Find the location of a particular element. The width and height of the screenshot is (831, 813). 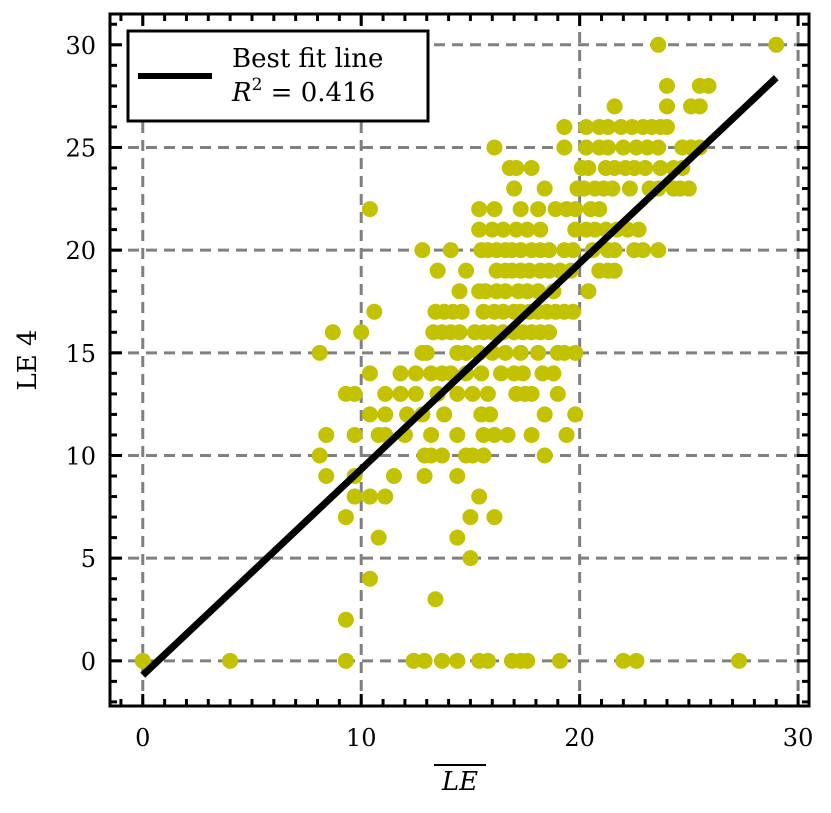

y-tick-labels: 0 5 10 15 20 25 30 is located at coordinates (80, 354).